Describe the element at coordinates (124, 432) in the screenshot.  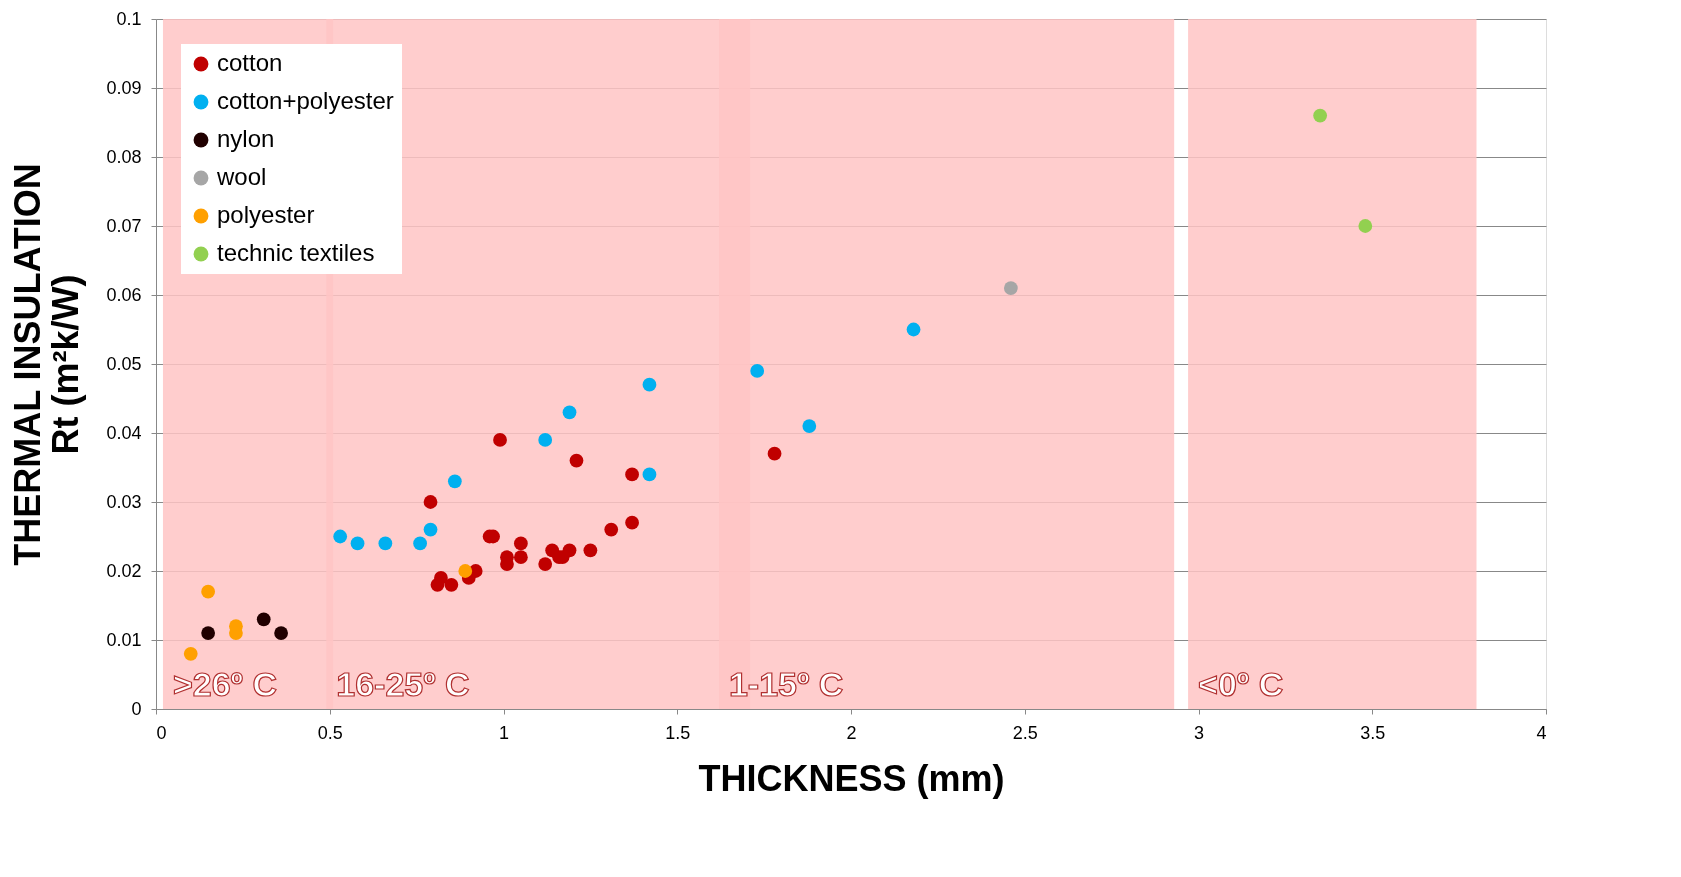
I see `y-tick-label: 0.04` at that location.